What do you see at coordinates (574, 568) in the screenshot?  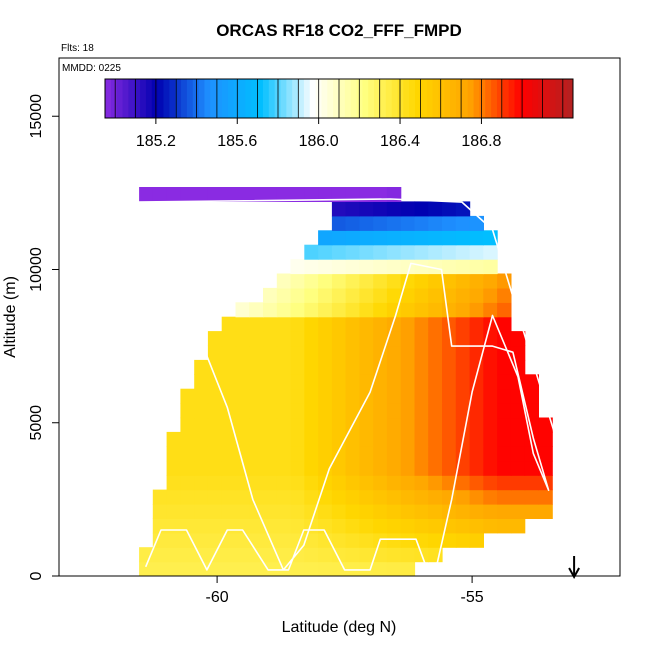 I see `arrow-down-icon` at bounding box center [574, 568].